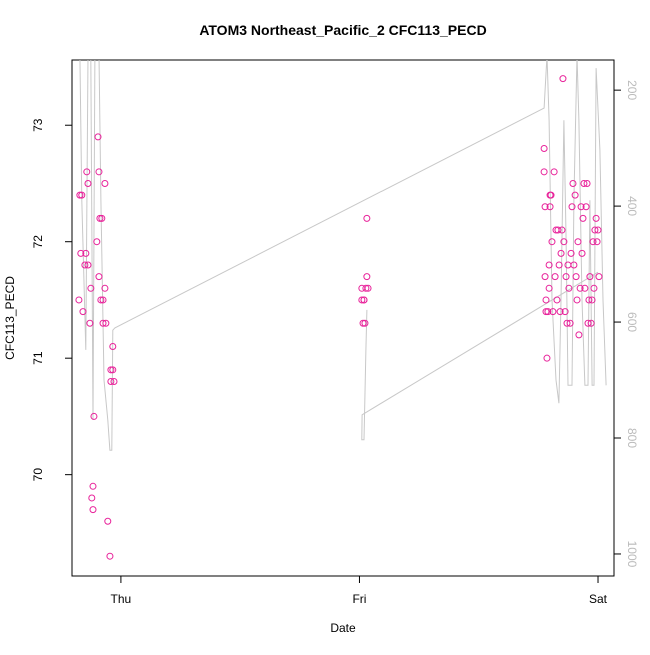  I want to click on x-tick-label: Sat, so click(598, 599).